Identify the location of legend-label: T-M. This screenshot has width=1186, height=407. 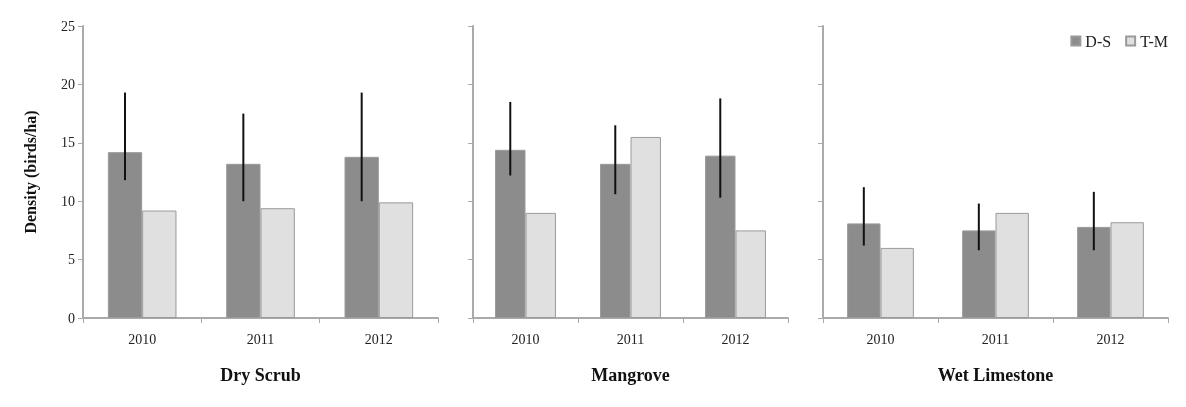
(1154, 41).